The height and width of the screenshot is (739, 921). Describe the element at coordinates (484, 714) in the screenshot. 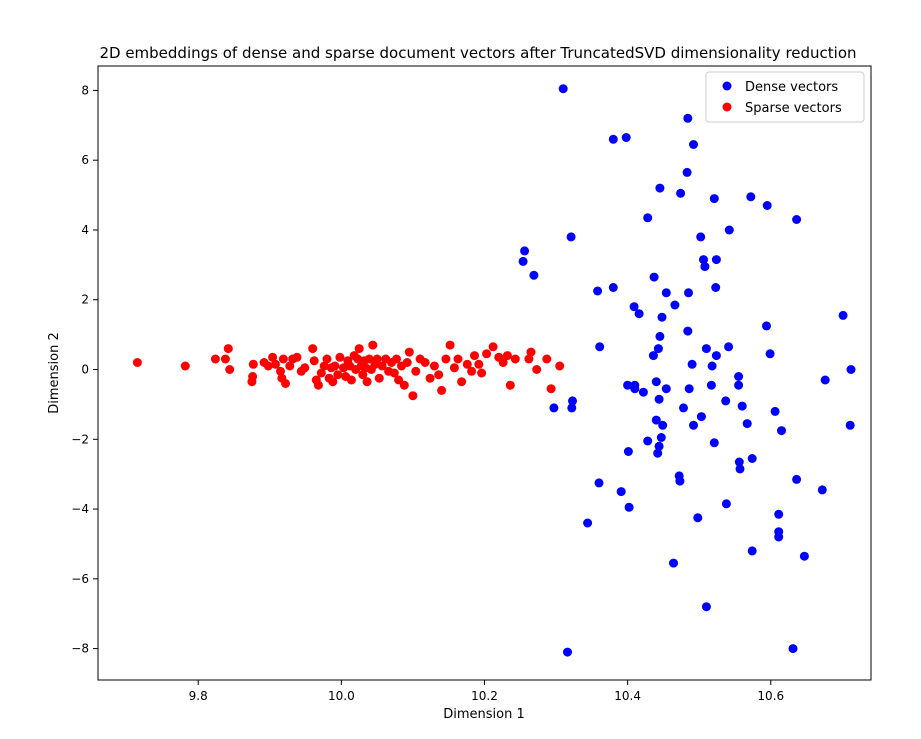

I see `x-axis-label: Dimension 1` at that location.